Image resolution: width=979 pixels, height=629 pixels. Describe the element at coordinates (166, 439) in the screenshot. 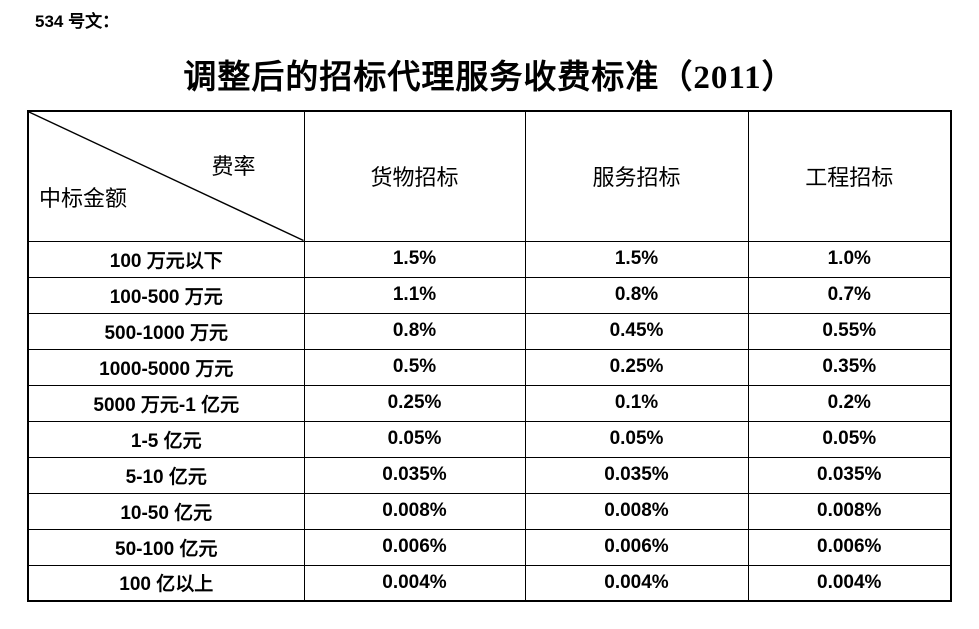

I see `row-label: 1-5 亿元` at that location.